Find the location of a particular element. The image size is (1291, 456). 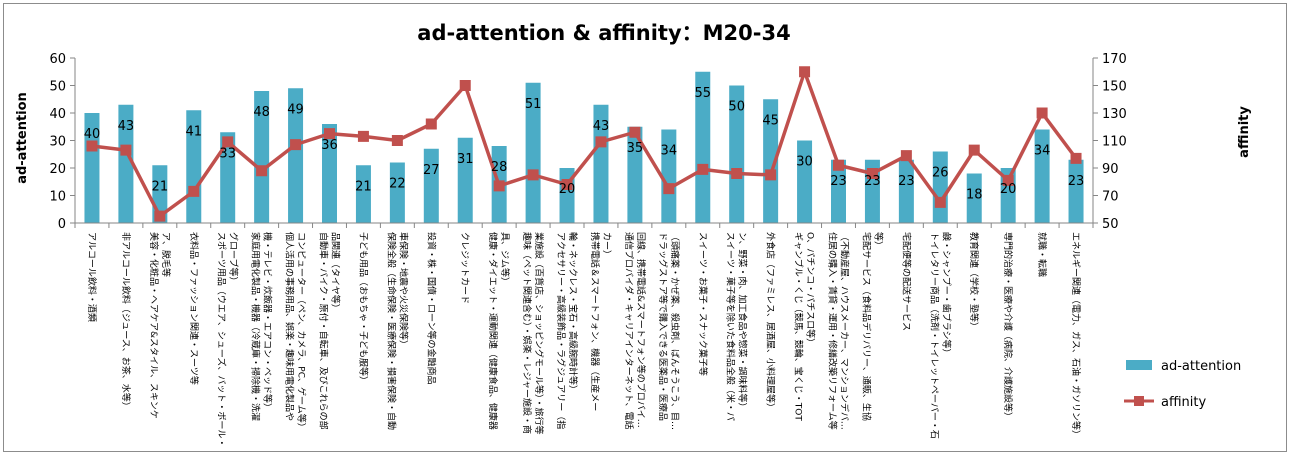

x-tick-label-line: 教育関連（学校・塾等） is located at coordinates (974, 281).